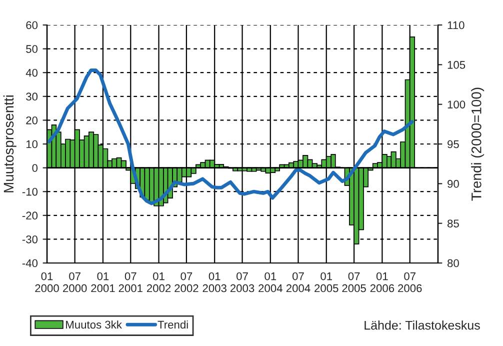  What do you see at coordinates (453, 224) in the screenshot?
I see `y2-tick-label: 85` at bounding box center [453, 224].